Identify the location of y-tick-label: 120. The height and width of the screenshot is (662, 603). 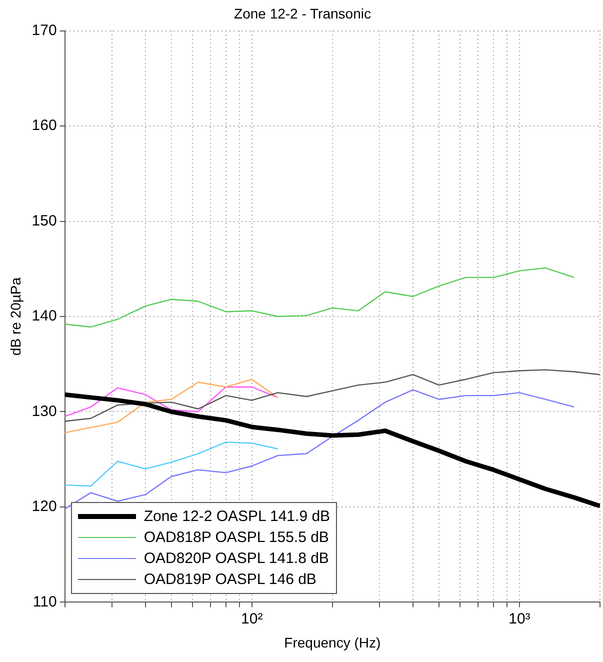
(44, 507).